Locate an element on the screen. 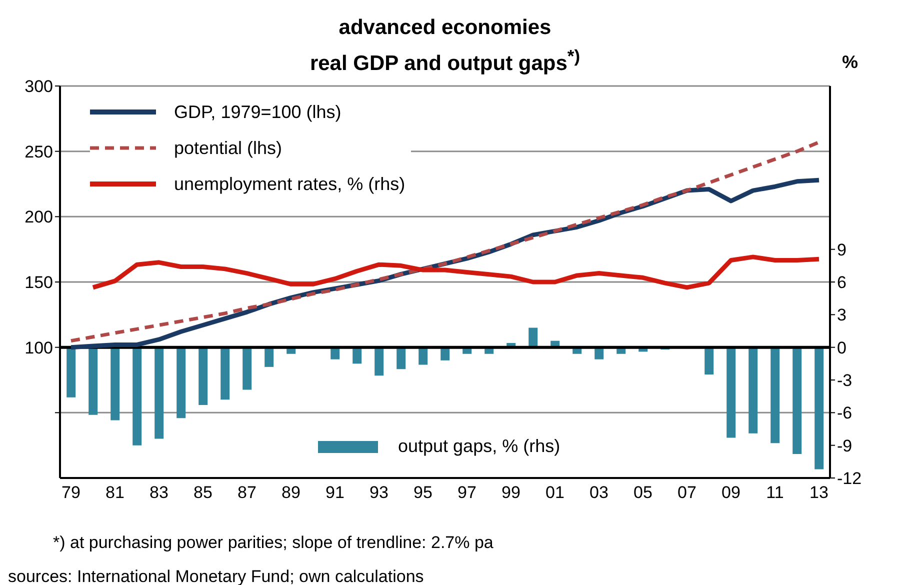 The width and height of the screenshot is (897, 585). x-tick-label: 97 is located at coordinates (467, 492).